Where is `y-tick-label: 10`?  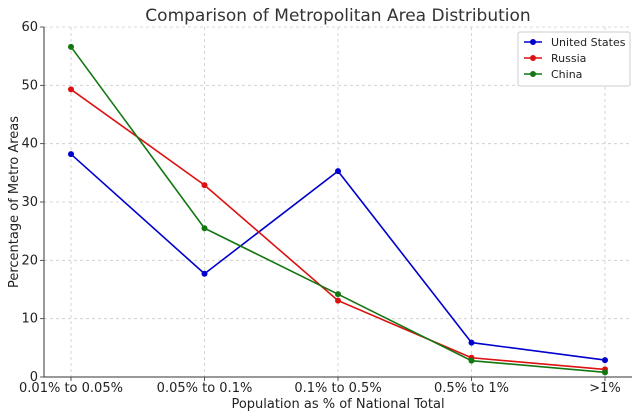
y-tick-label: 10 is located at coordinates (29, 319).